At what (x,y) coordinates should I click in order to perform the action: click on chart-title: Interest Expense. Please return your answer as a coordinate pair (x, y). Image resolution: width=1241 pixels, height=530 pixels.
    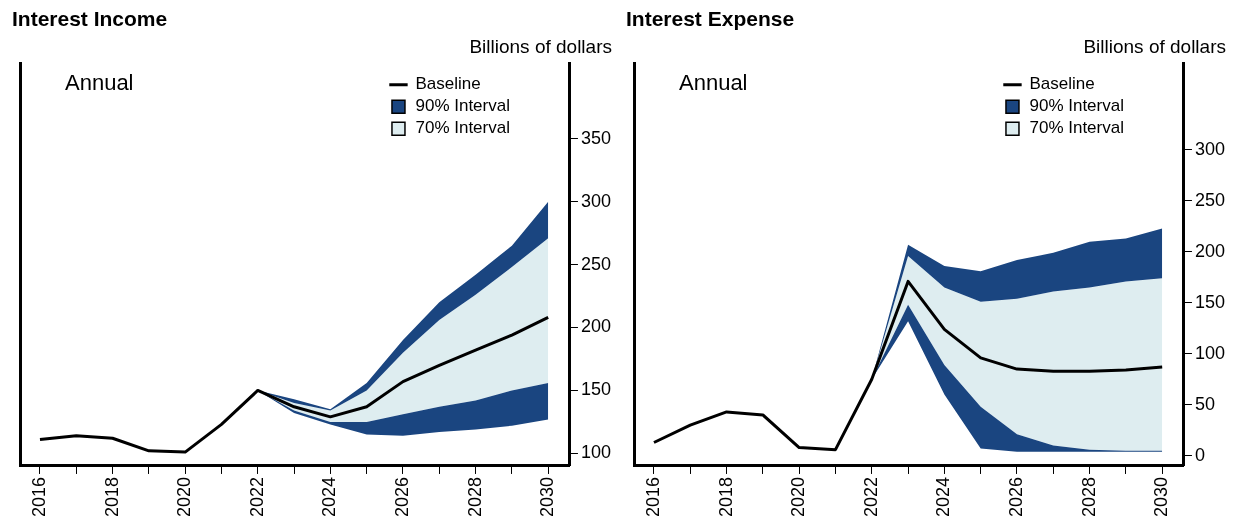
    Looking at the image, I should click on (710, 19).